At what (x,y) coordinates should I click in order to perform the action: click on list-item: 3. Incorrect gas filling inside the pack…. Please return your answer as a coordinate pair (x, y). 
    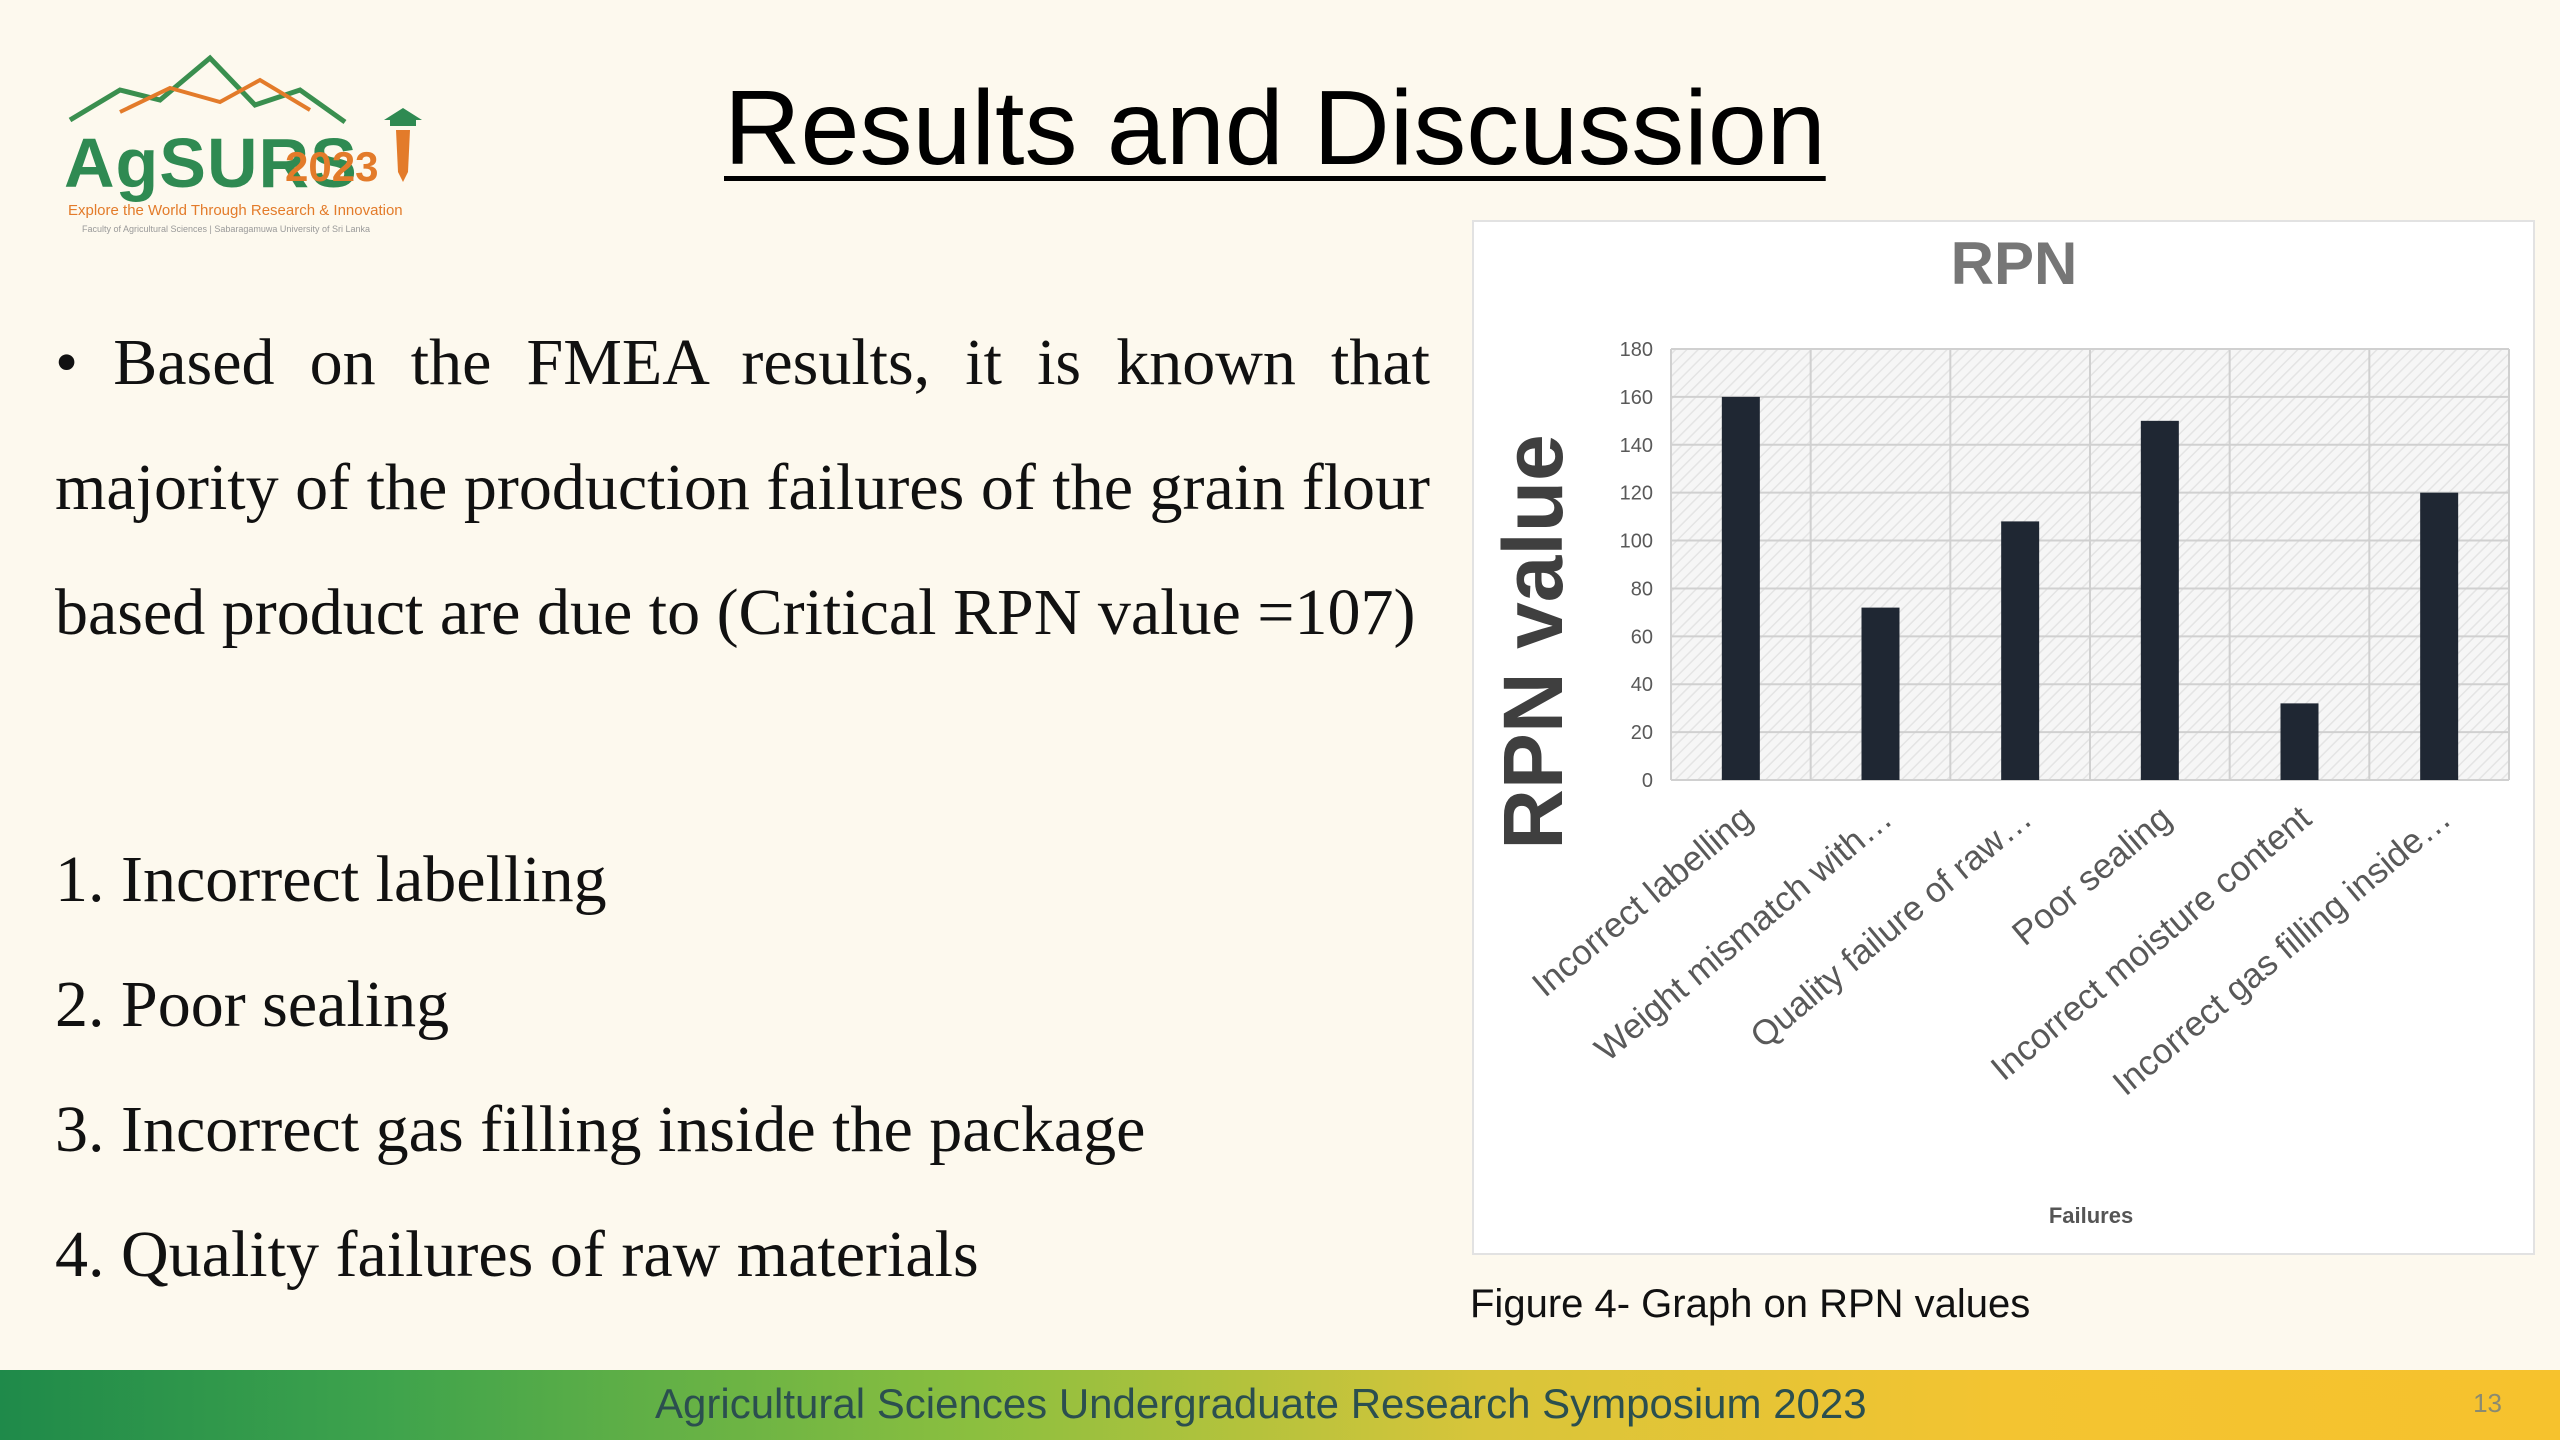
    Looking at the image, I should click on (600, 1129).